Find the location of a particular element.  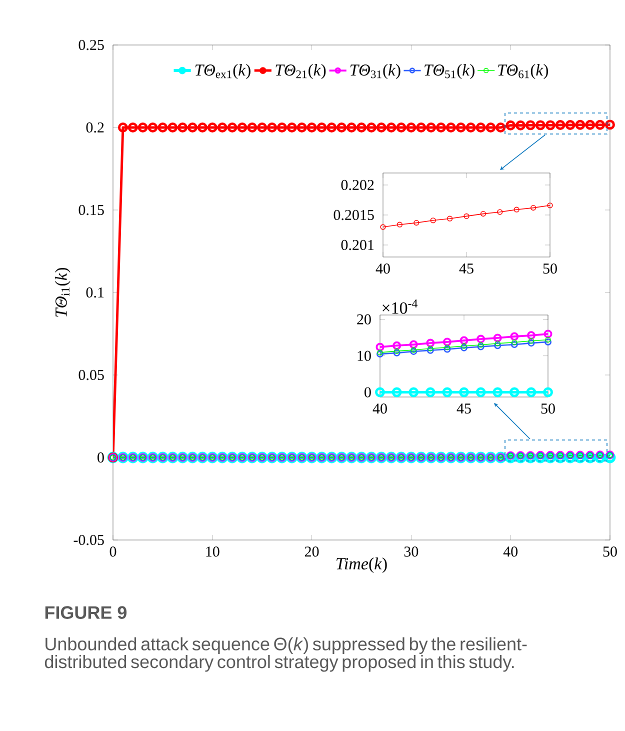

legend-label: TΘ$_{31}$(k) is located at coordinates (375, 72).